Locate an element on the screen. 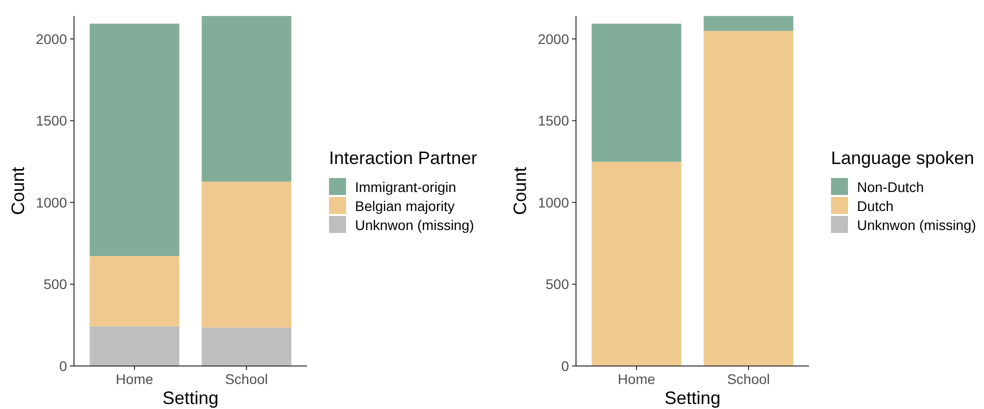 The image size is (984, 409). legend-title: Interaction Partner is located at coordinates (403, 158).